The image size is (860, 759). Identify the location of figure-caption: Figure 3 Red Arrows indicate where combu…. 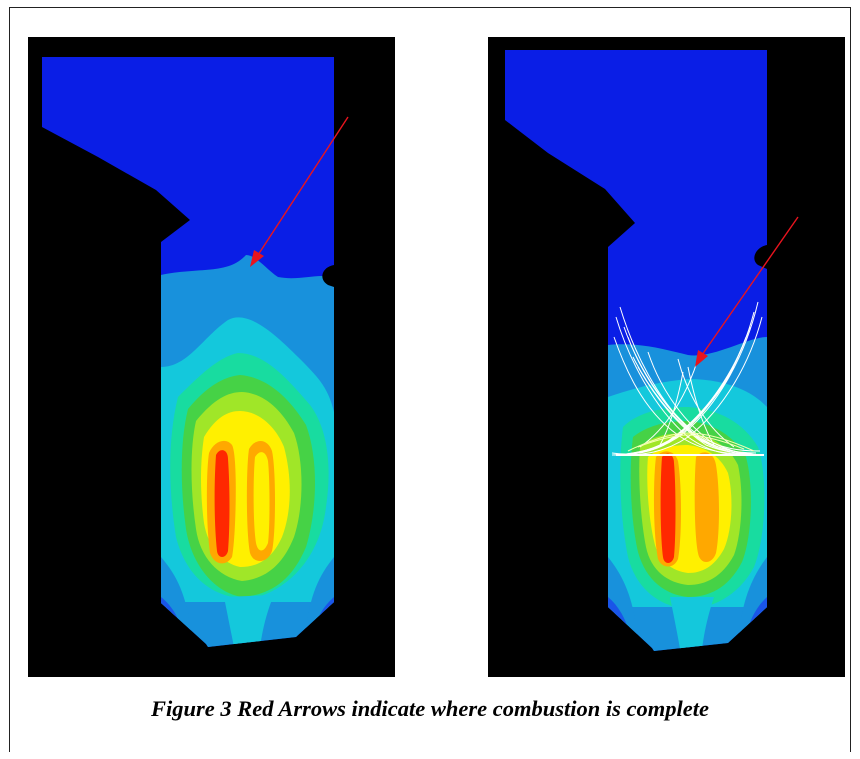
(430, 708).